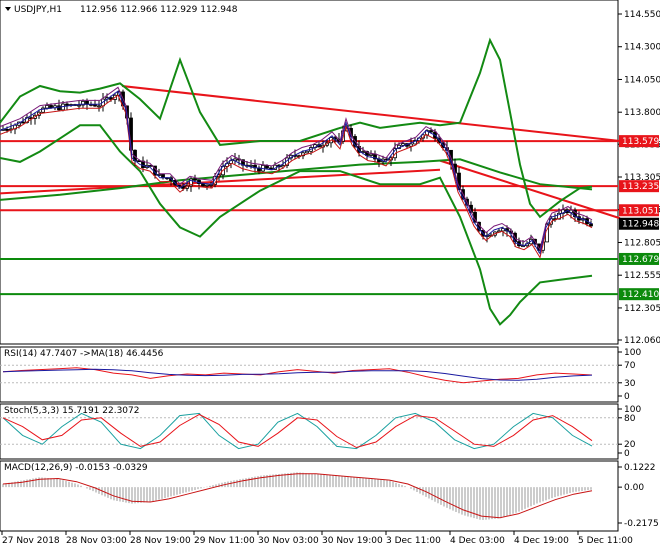 The width and height of the screenshot is (660, 550). I want to click on level-label-text: 112.679, so click(640, 260).